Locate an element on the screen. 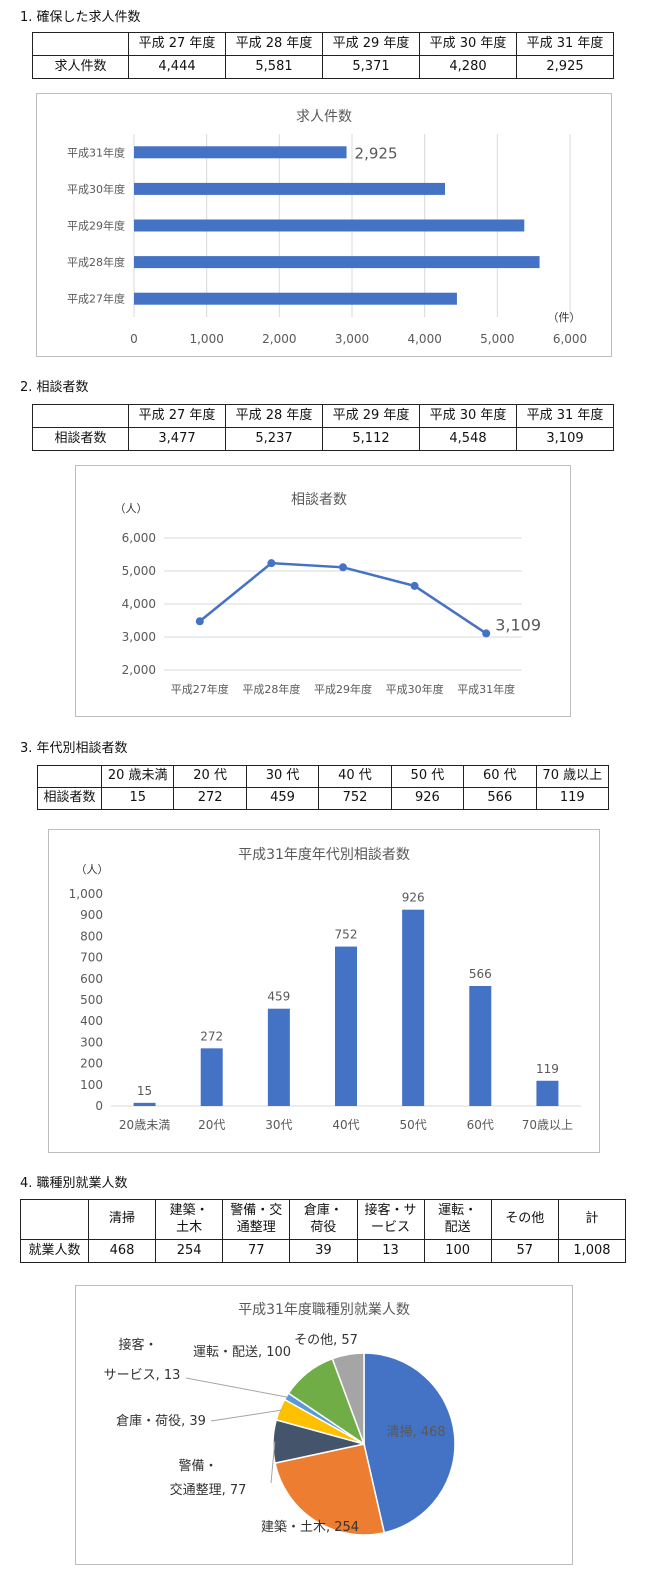  table-header-text: 建築・土木 is located at coordinates (189, 1219).